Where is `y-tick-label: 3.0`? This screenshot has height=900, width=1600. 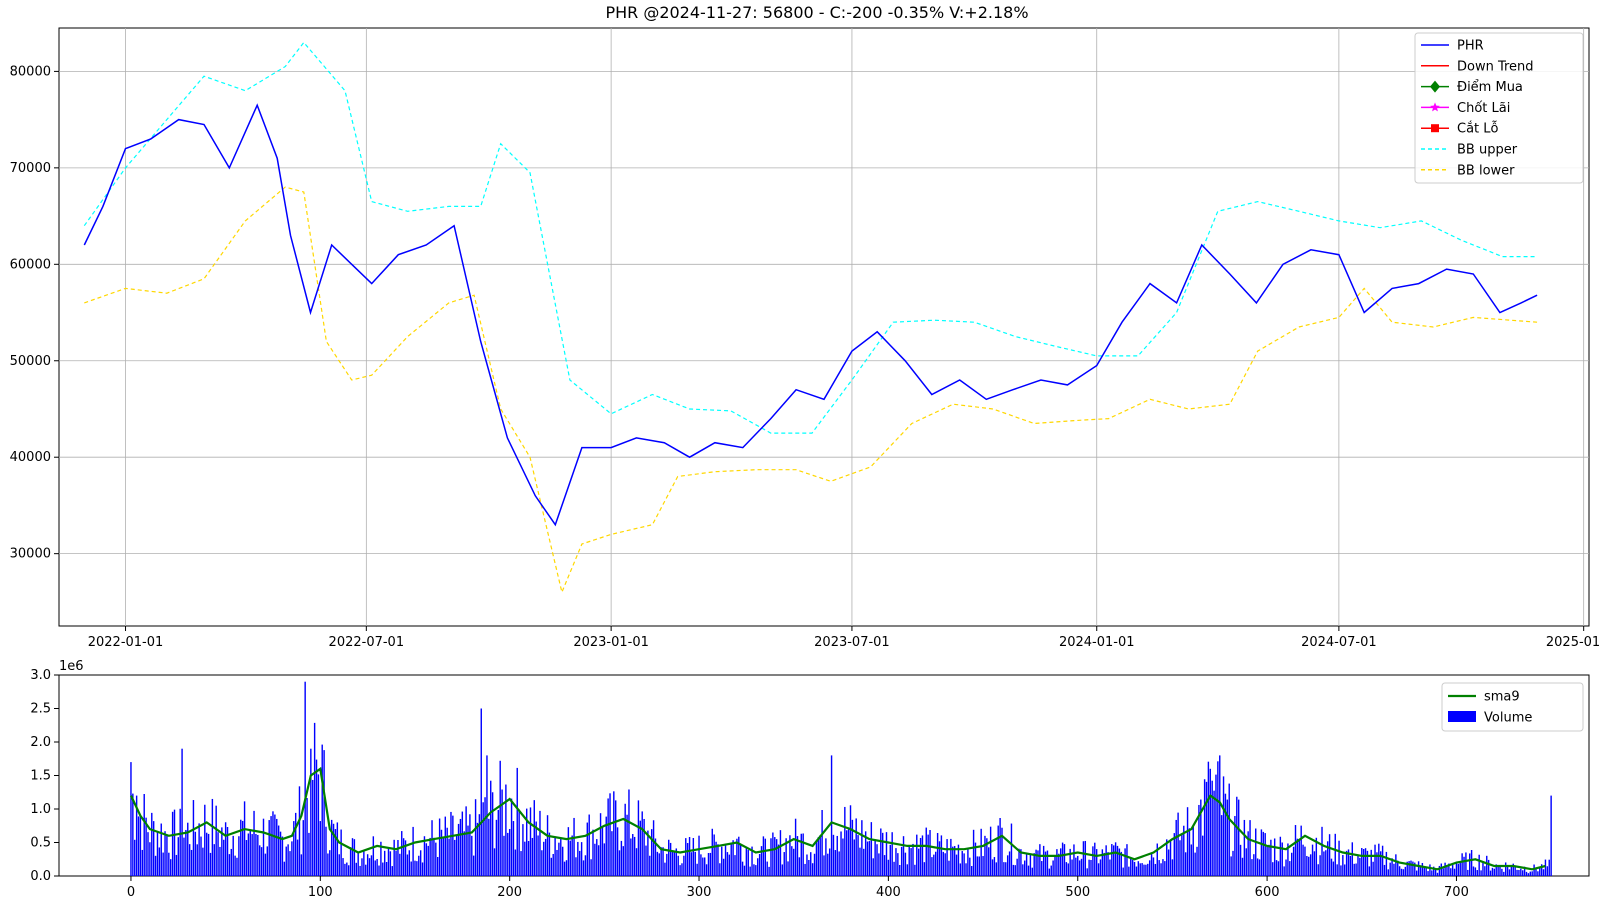
y-tick-label: 3.0 is located at coordinates (40, 675).